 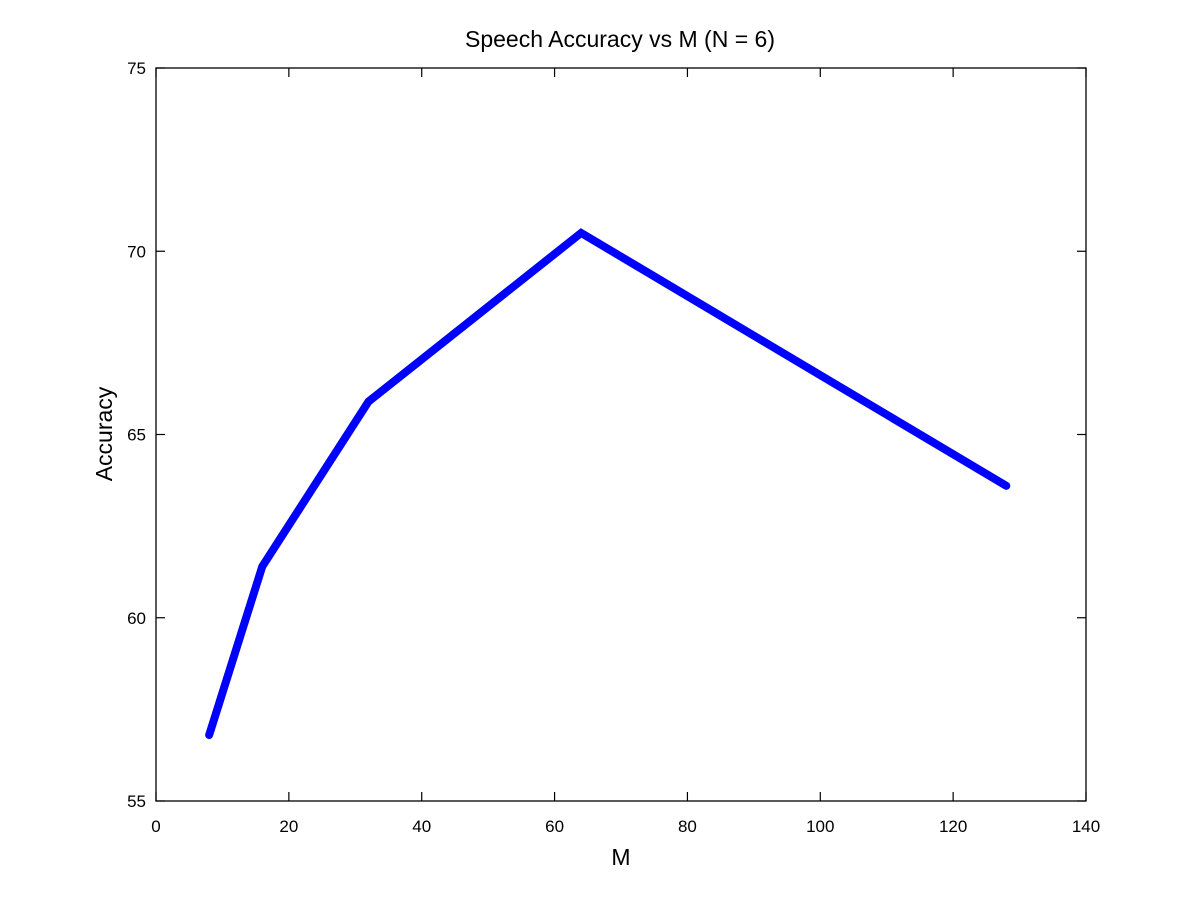 What do you see at coordinates (136, 435) in the screenshot?
I see `y-tick-label: 65` at bounding box center [136, 435].